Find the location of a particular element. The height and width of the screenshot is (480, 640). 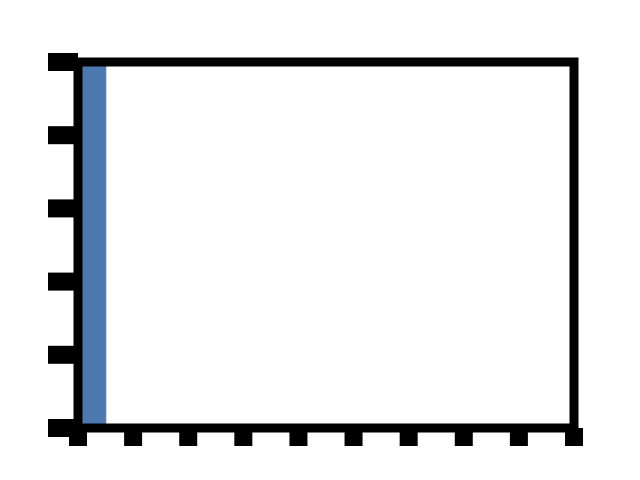

bars-group is located at coordinates (119, 245).